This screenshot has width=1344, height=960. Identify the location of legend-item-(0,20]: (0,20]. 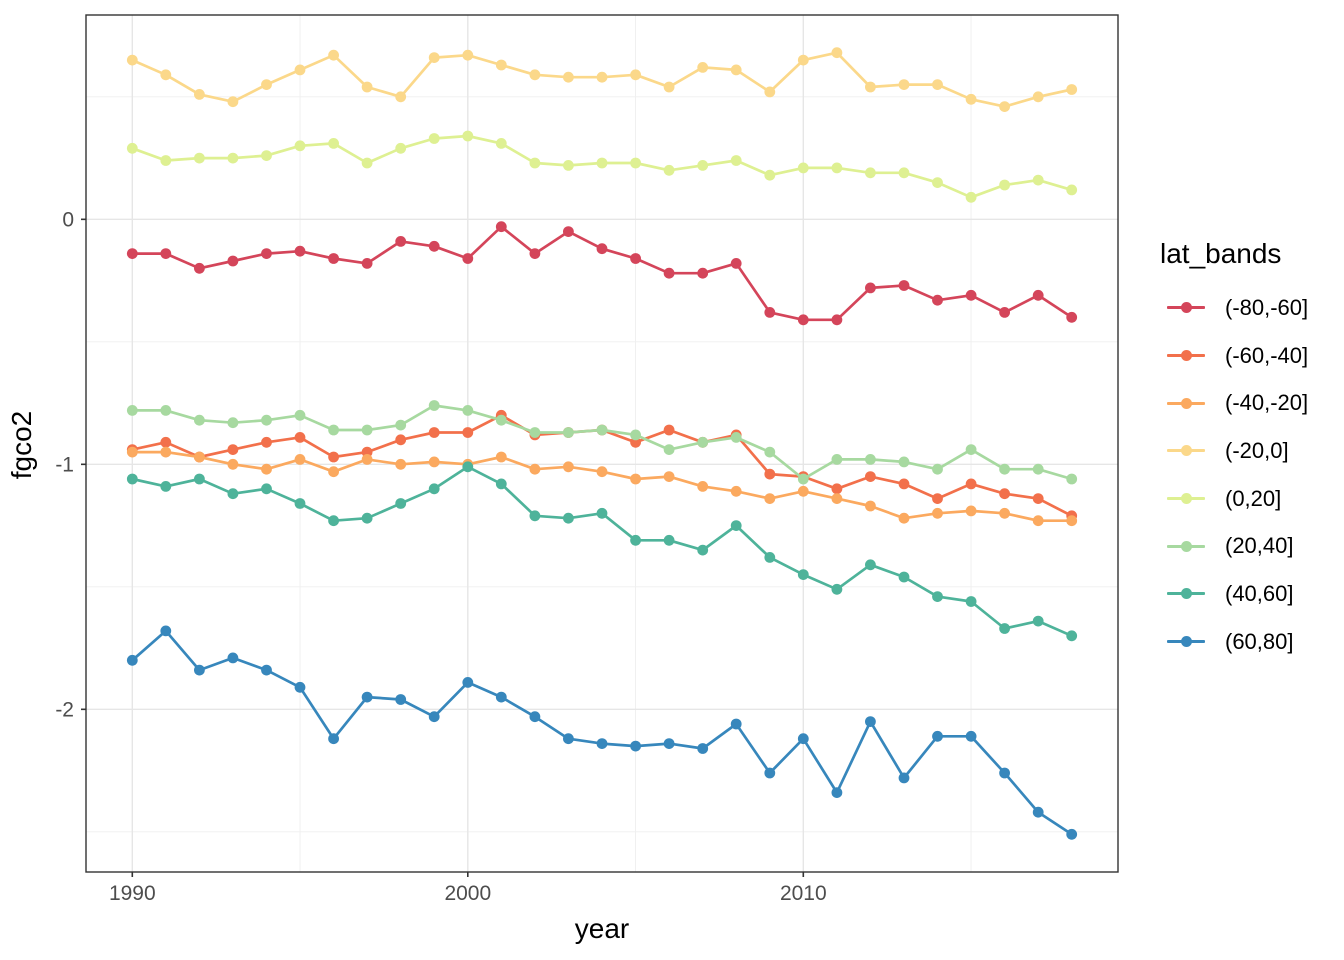
(1252, 499).